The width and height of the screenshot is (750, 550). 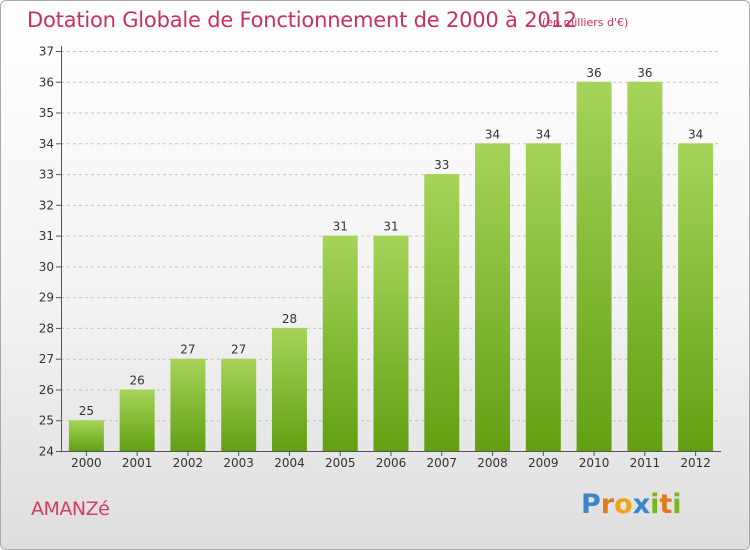 What do you see at coordinates (289, 463) in the screenshot?
I see `x-tick-label: 2004` at bounding box center [289, 463].